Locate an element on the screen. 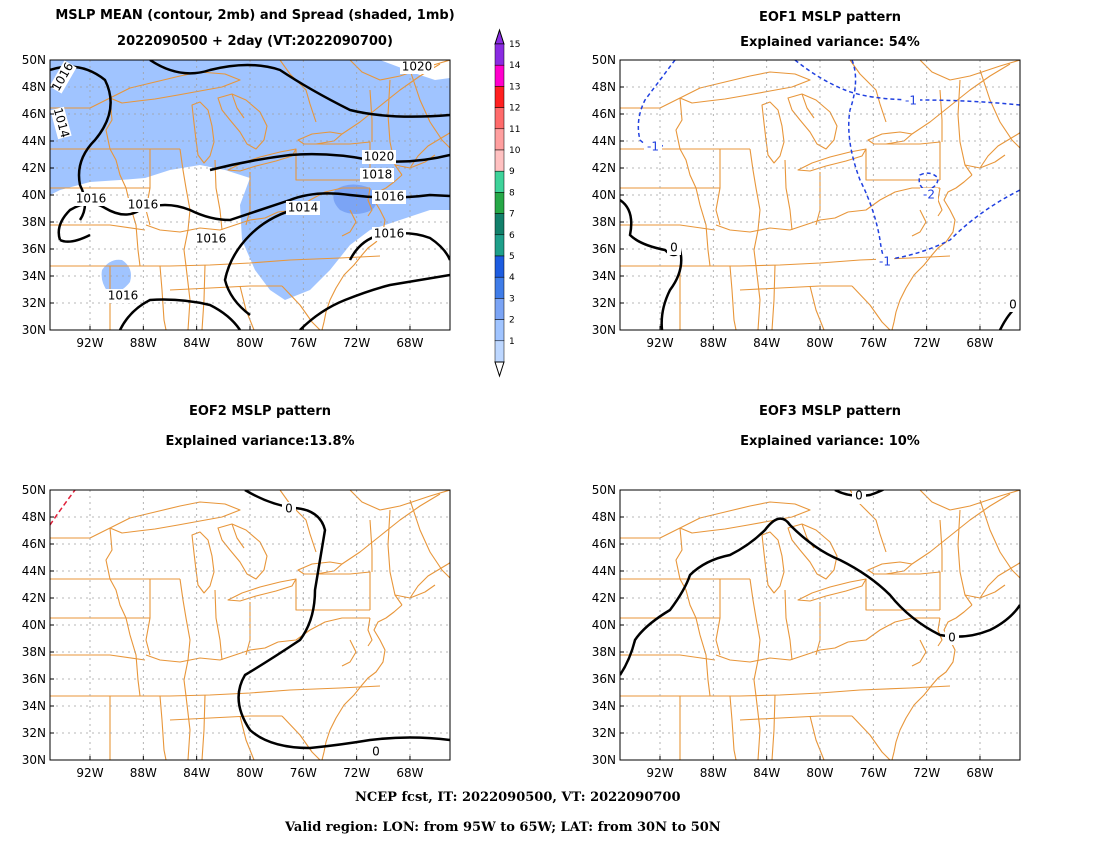  colorbar-level-label: 15 is located at coordinates (514, 45).